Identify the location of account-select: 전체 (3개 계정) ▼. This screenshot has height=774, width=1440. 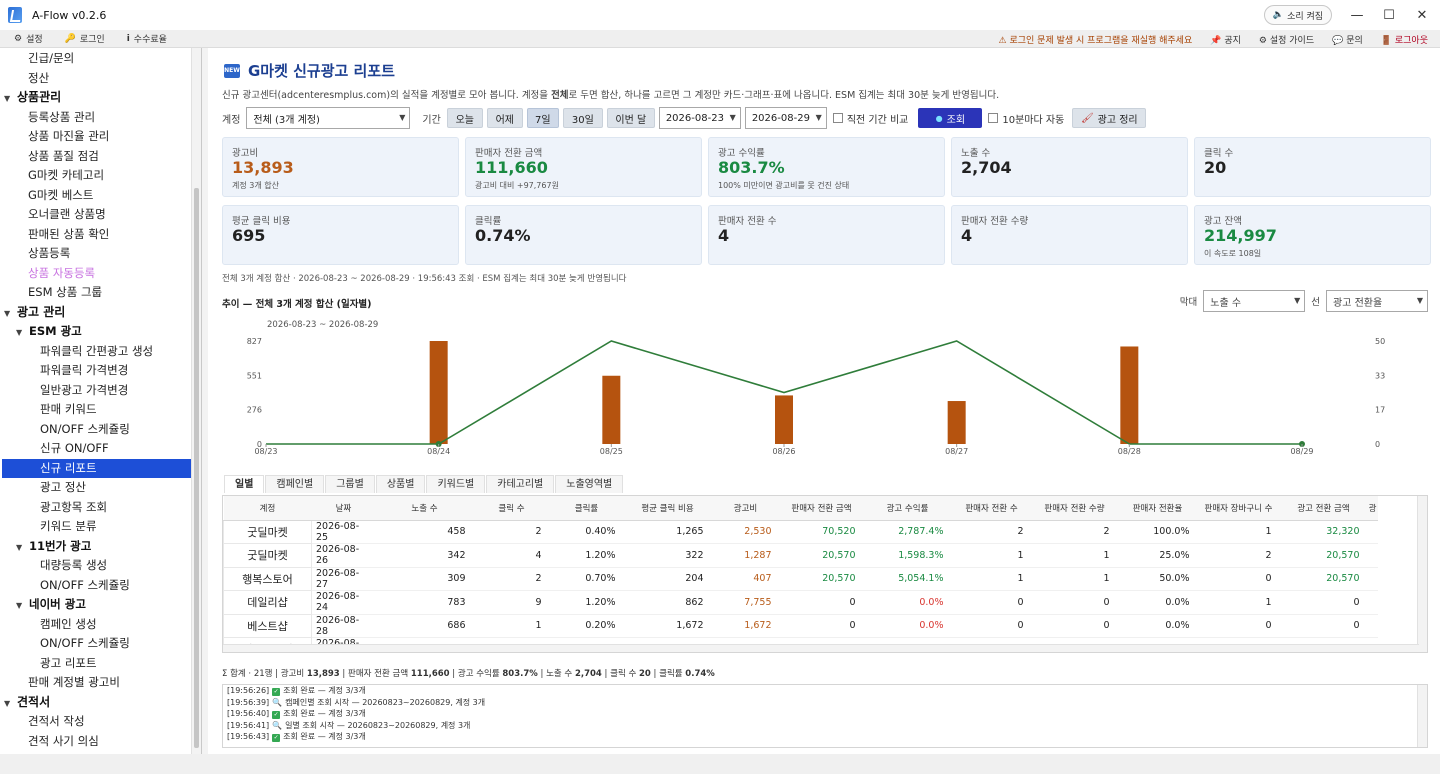
(328, 118).